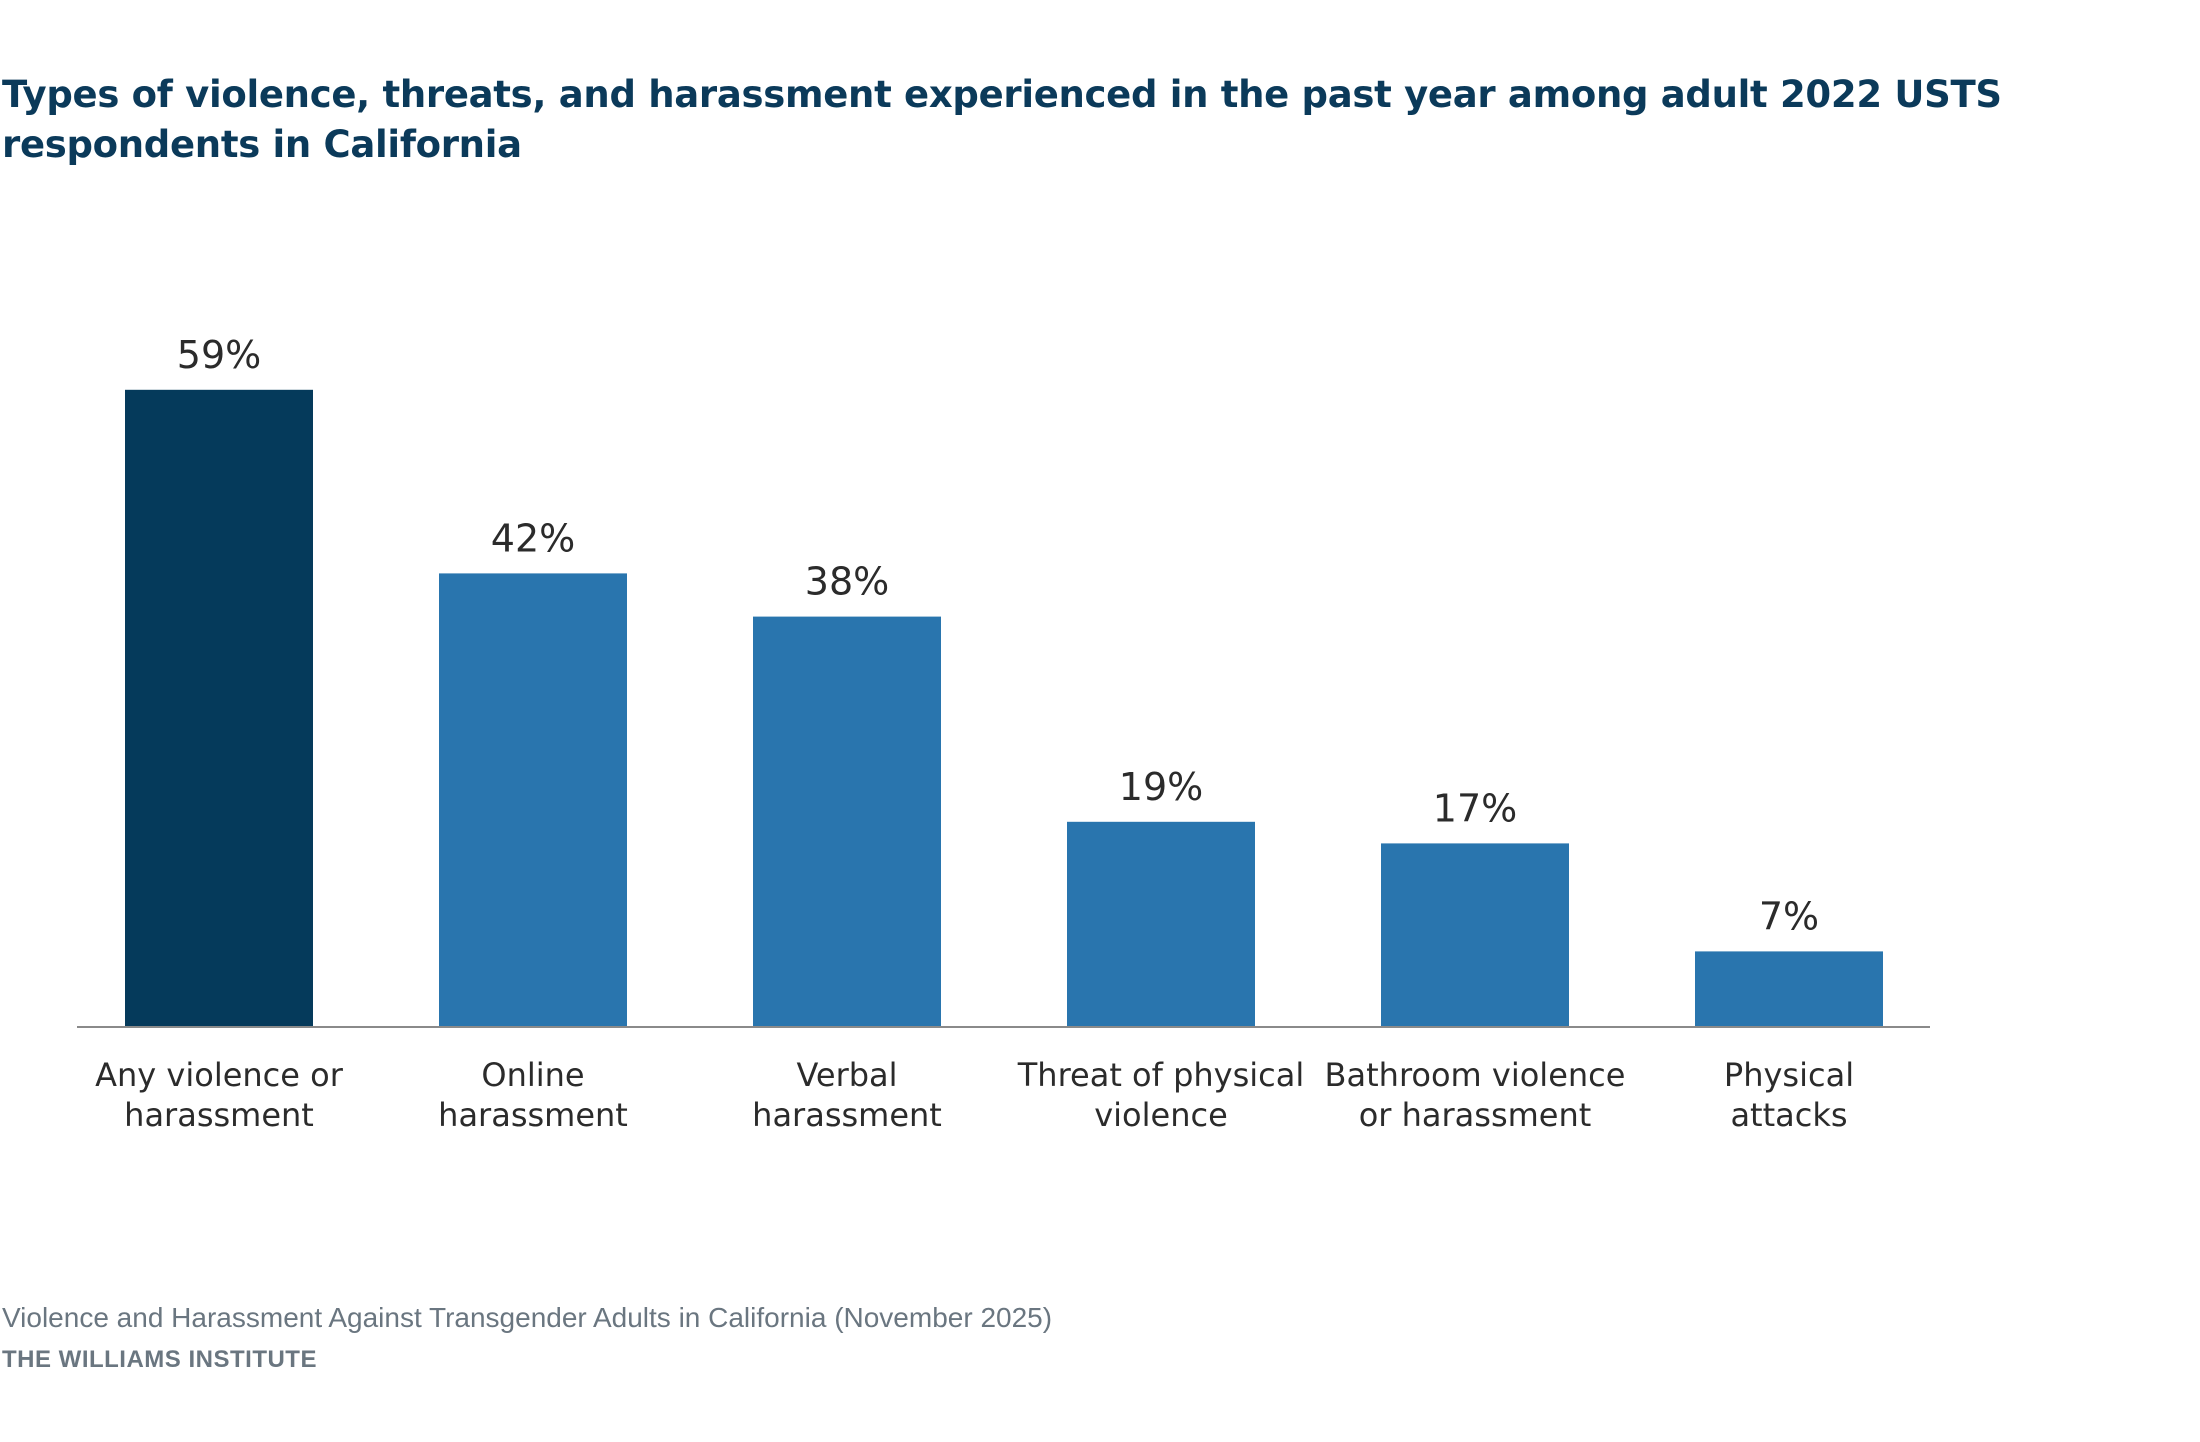  Describe the element at coordinates (219, 355) in the screenshot. I see `bar-value-label-0: 59%` at that location.